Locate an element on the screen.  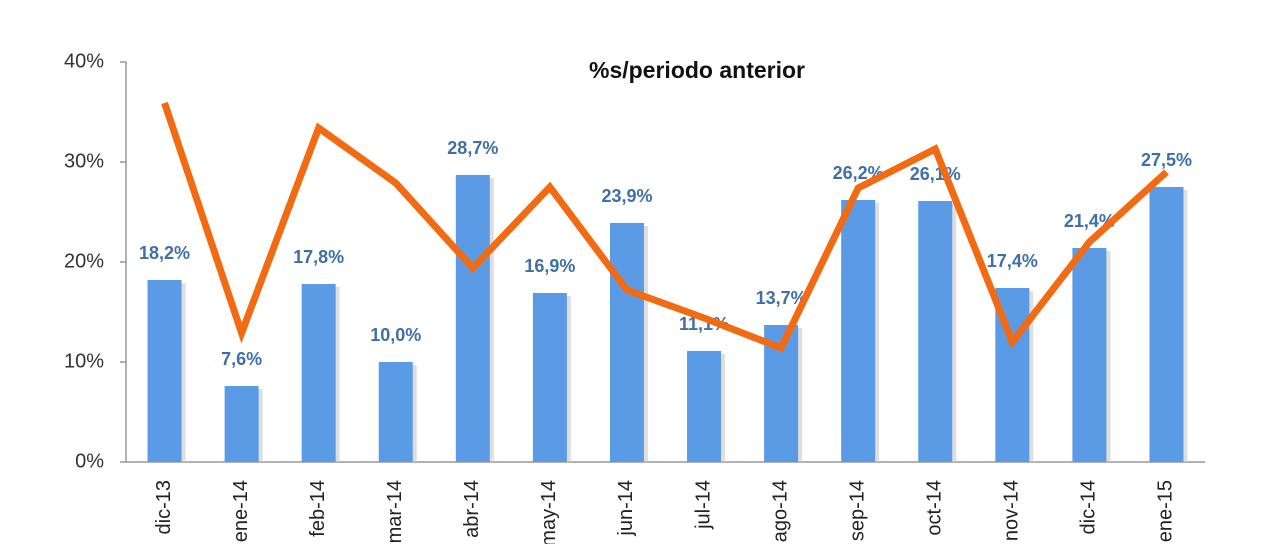
x-tick-label: mar-14 is located at coordinates (395, 511).